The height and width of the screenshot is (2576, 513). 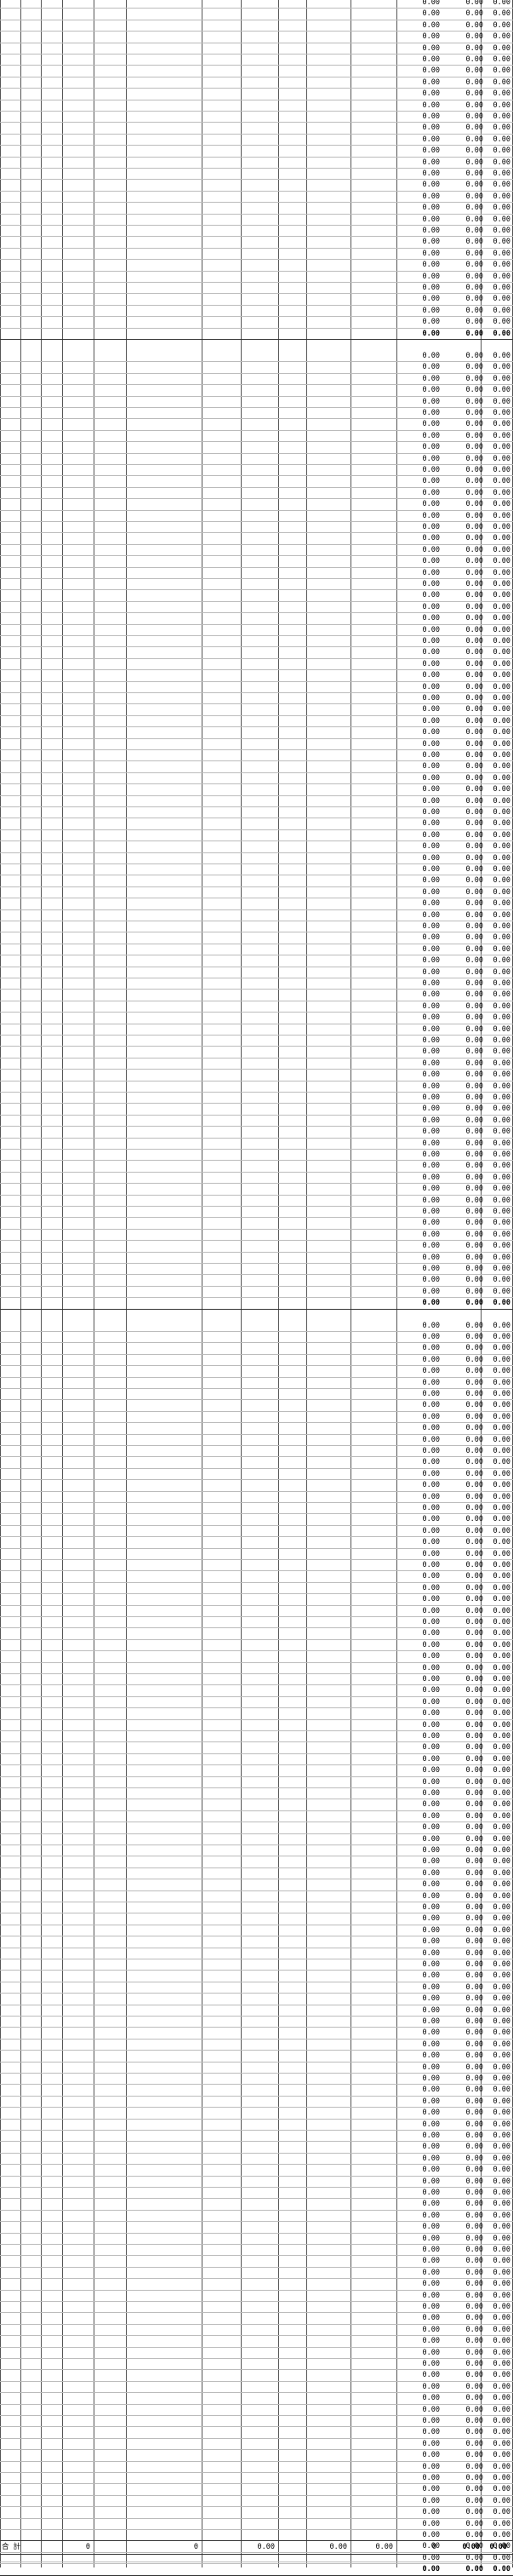 What do you see at coordinates (384, 2547) in the screenshot?
I see `grand-total-cell: 0.00` at bounding box center [384, 2547].